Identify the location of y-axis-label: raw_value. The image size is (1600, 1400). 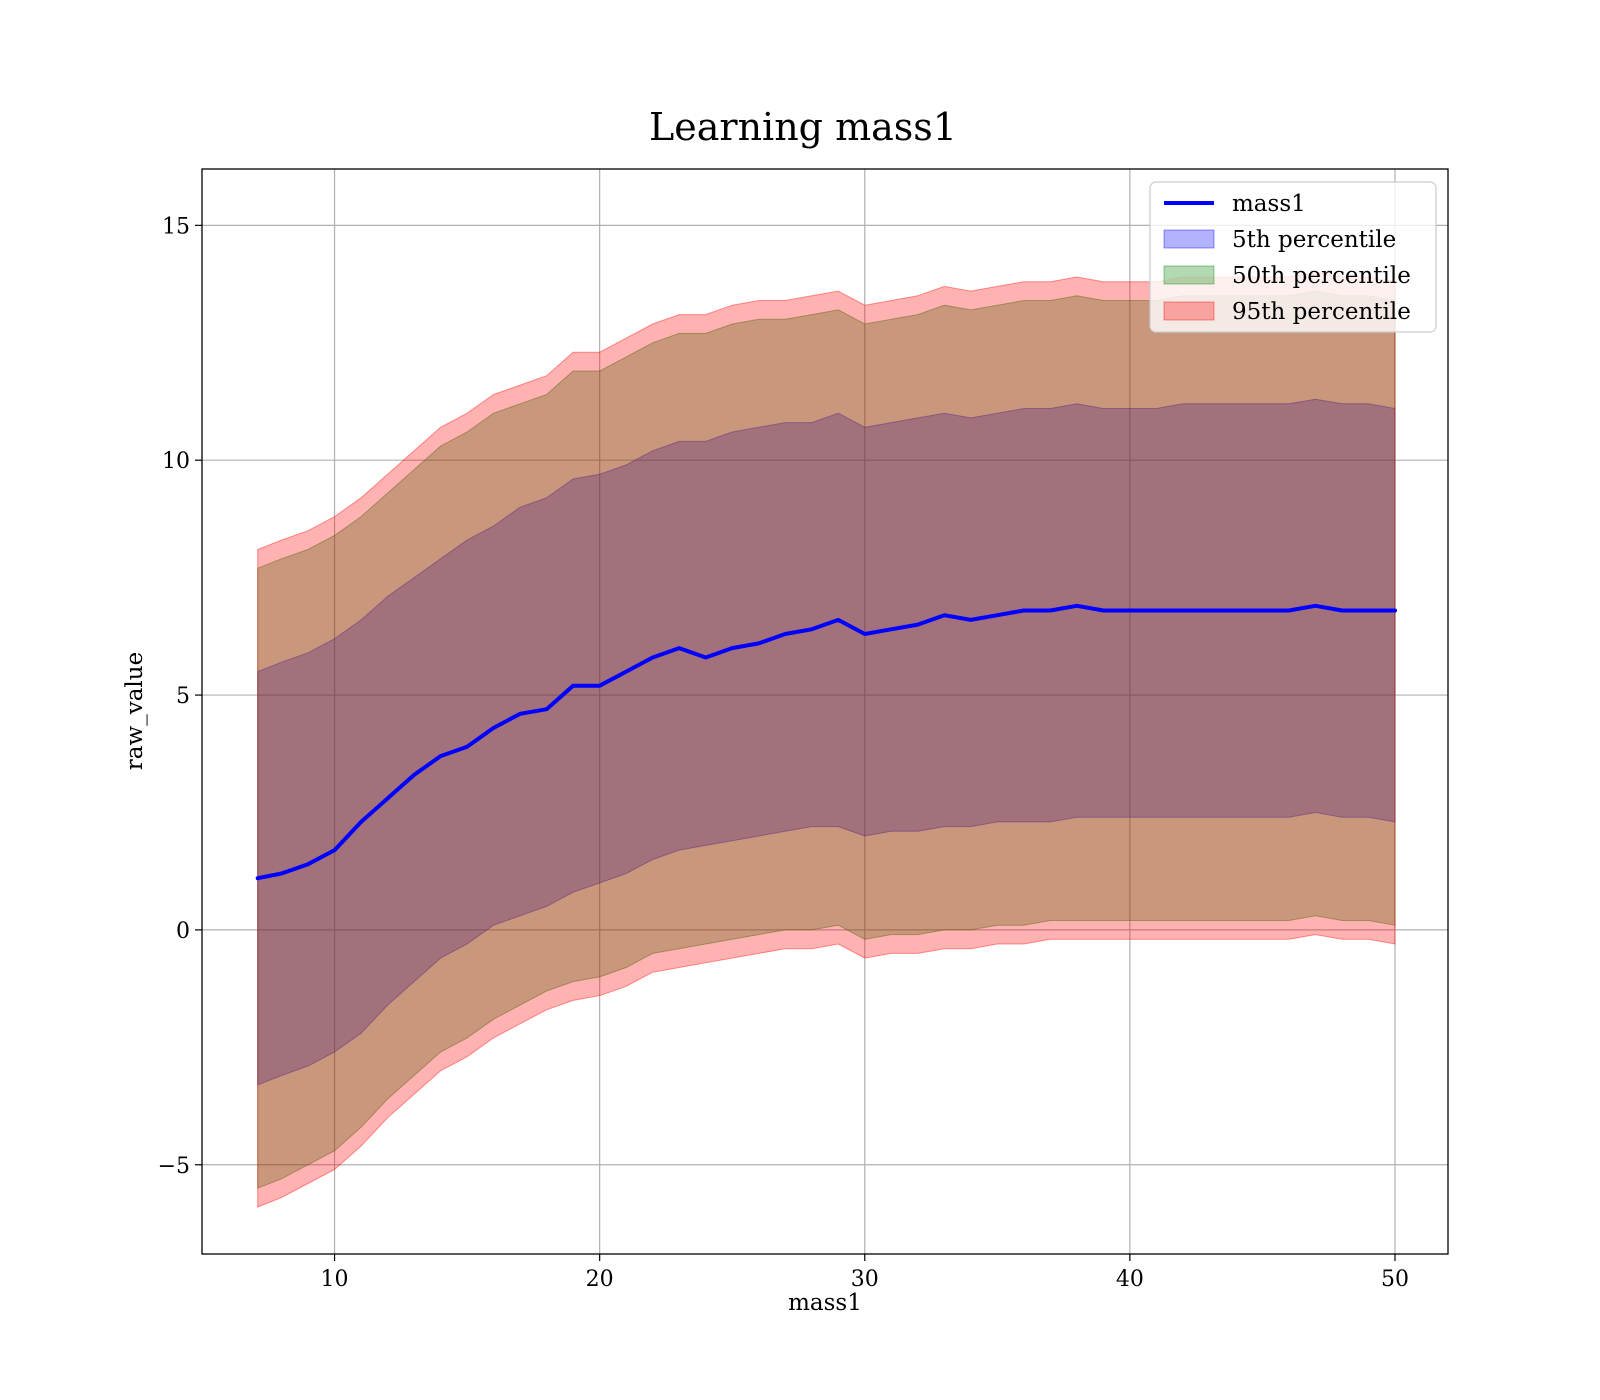
(135, 711).